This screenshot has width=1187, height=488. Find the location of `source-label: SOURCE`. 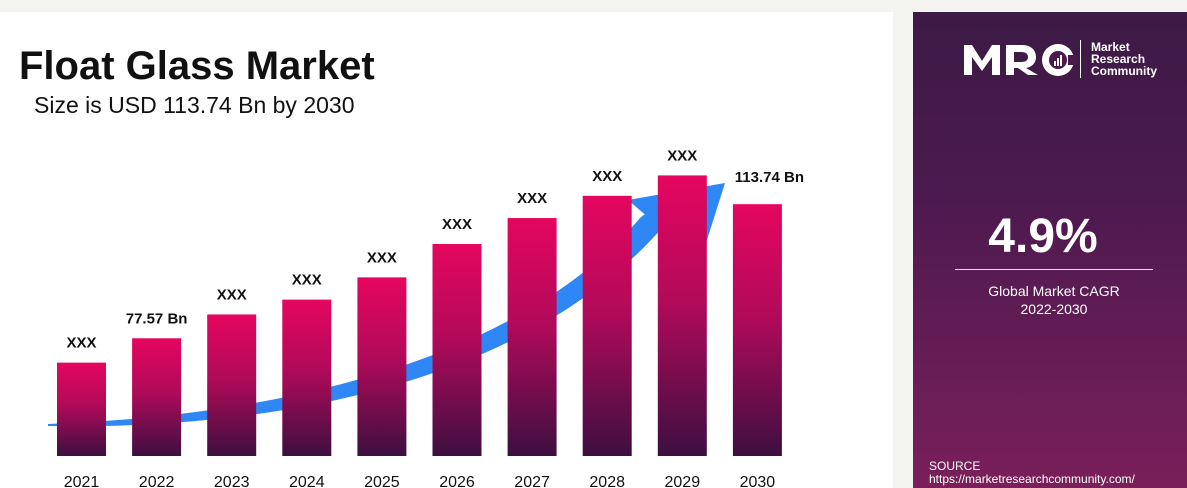

source-label: SOURCE is located at coordinates (955, 466).